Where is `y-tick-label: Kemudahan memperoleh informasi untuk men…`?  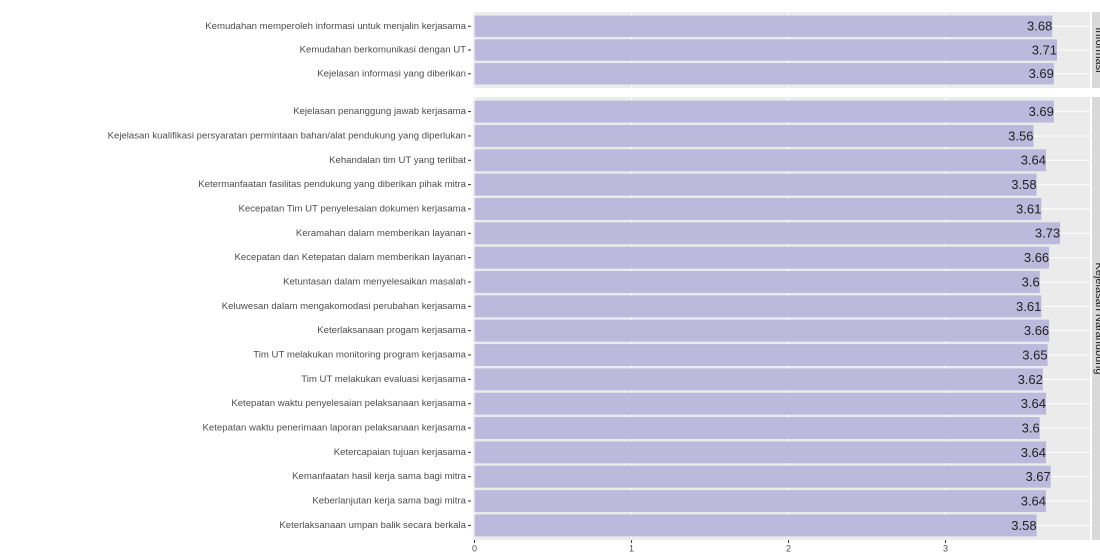
y-tick-label: Kemudahan memperoleh informasi untuk men… is located at coordinates (335, 26).